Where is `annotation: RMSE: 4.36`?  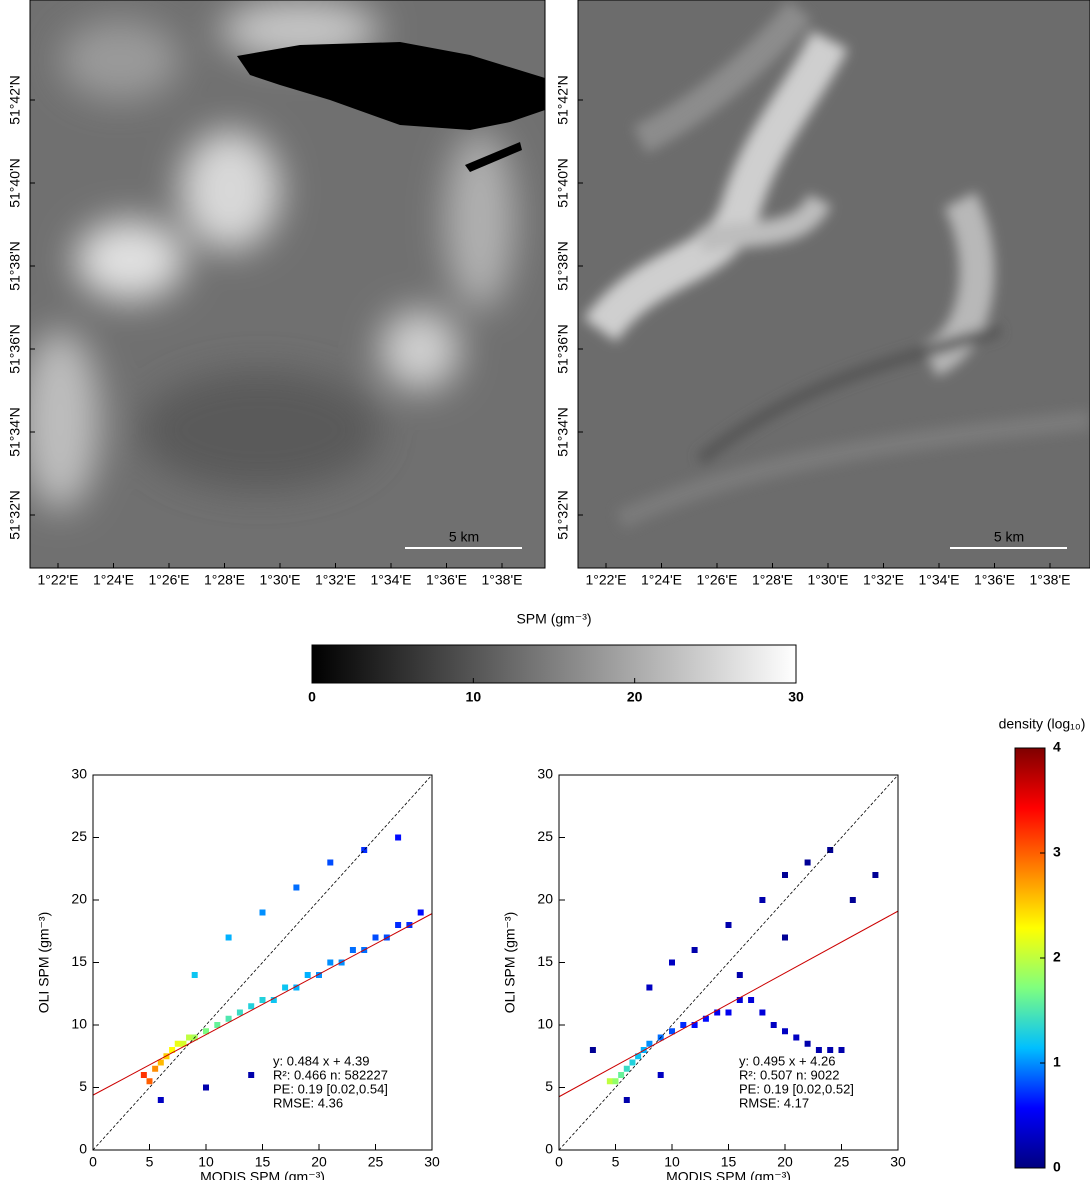
annotation: RMSE: 4.36 is located at coordinates (308, 1102).